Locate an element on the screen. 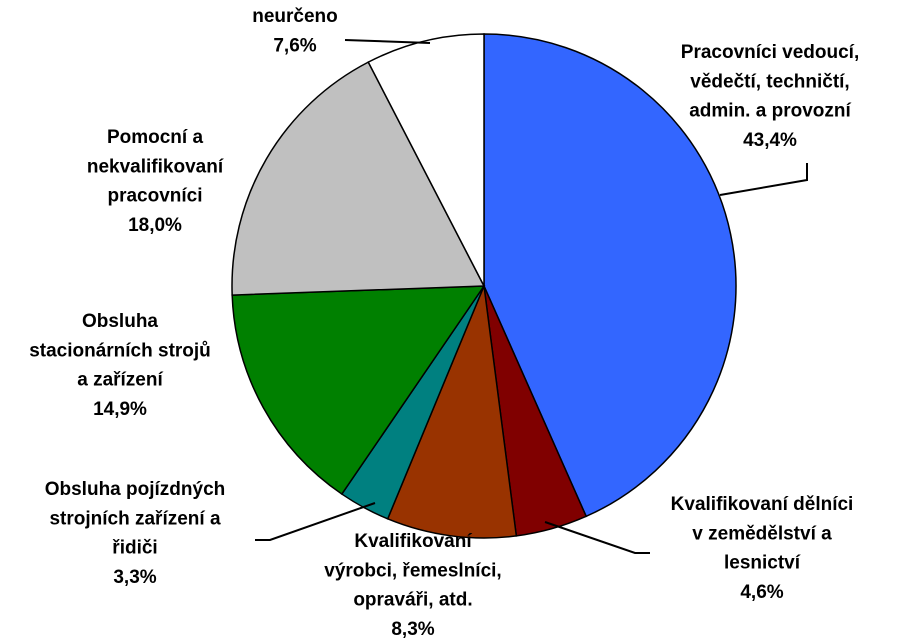 This screenshot has height=644, width=916. slice-label: Pomocní a nekvalifikovaní pracovníci is located at coordinates (155, 167).